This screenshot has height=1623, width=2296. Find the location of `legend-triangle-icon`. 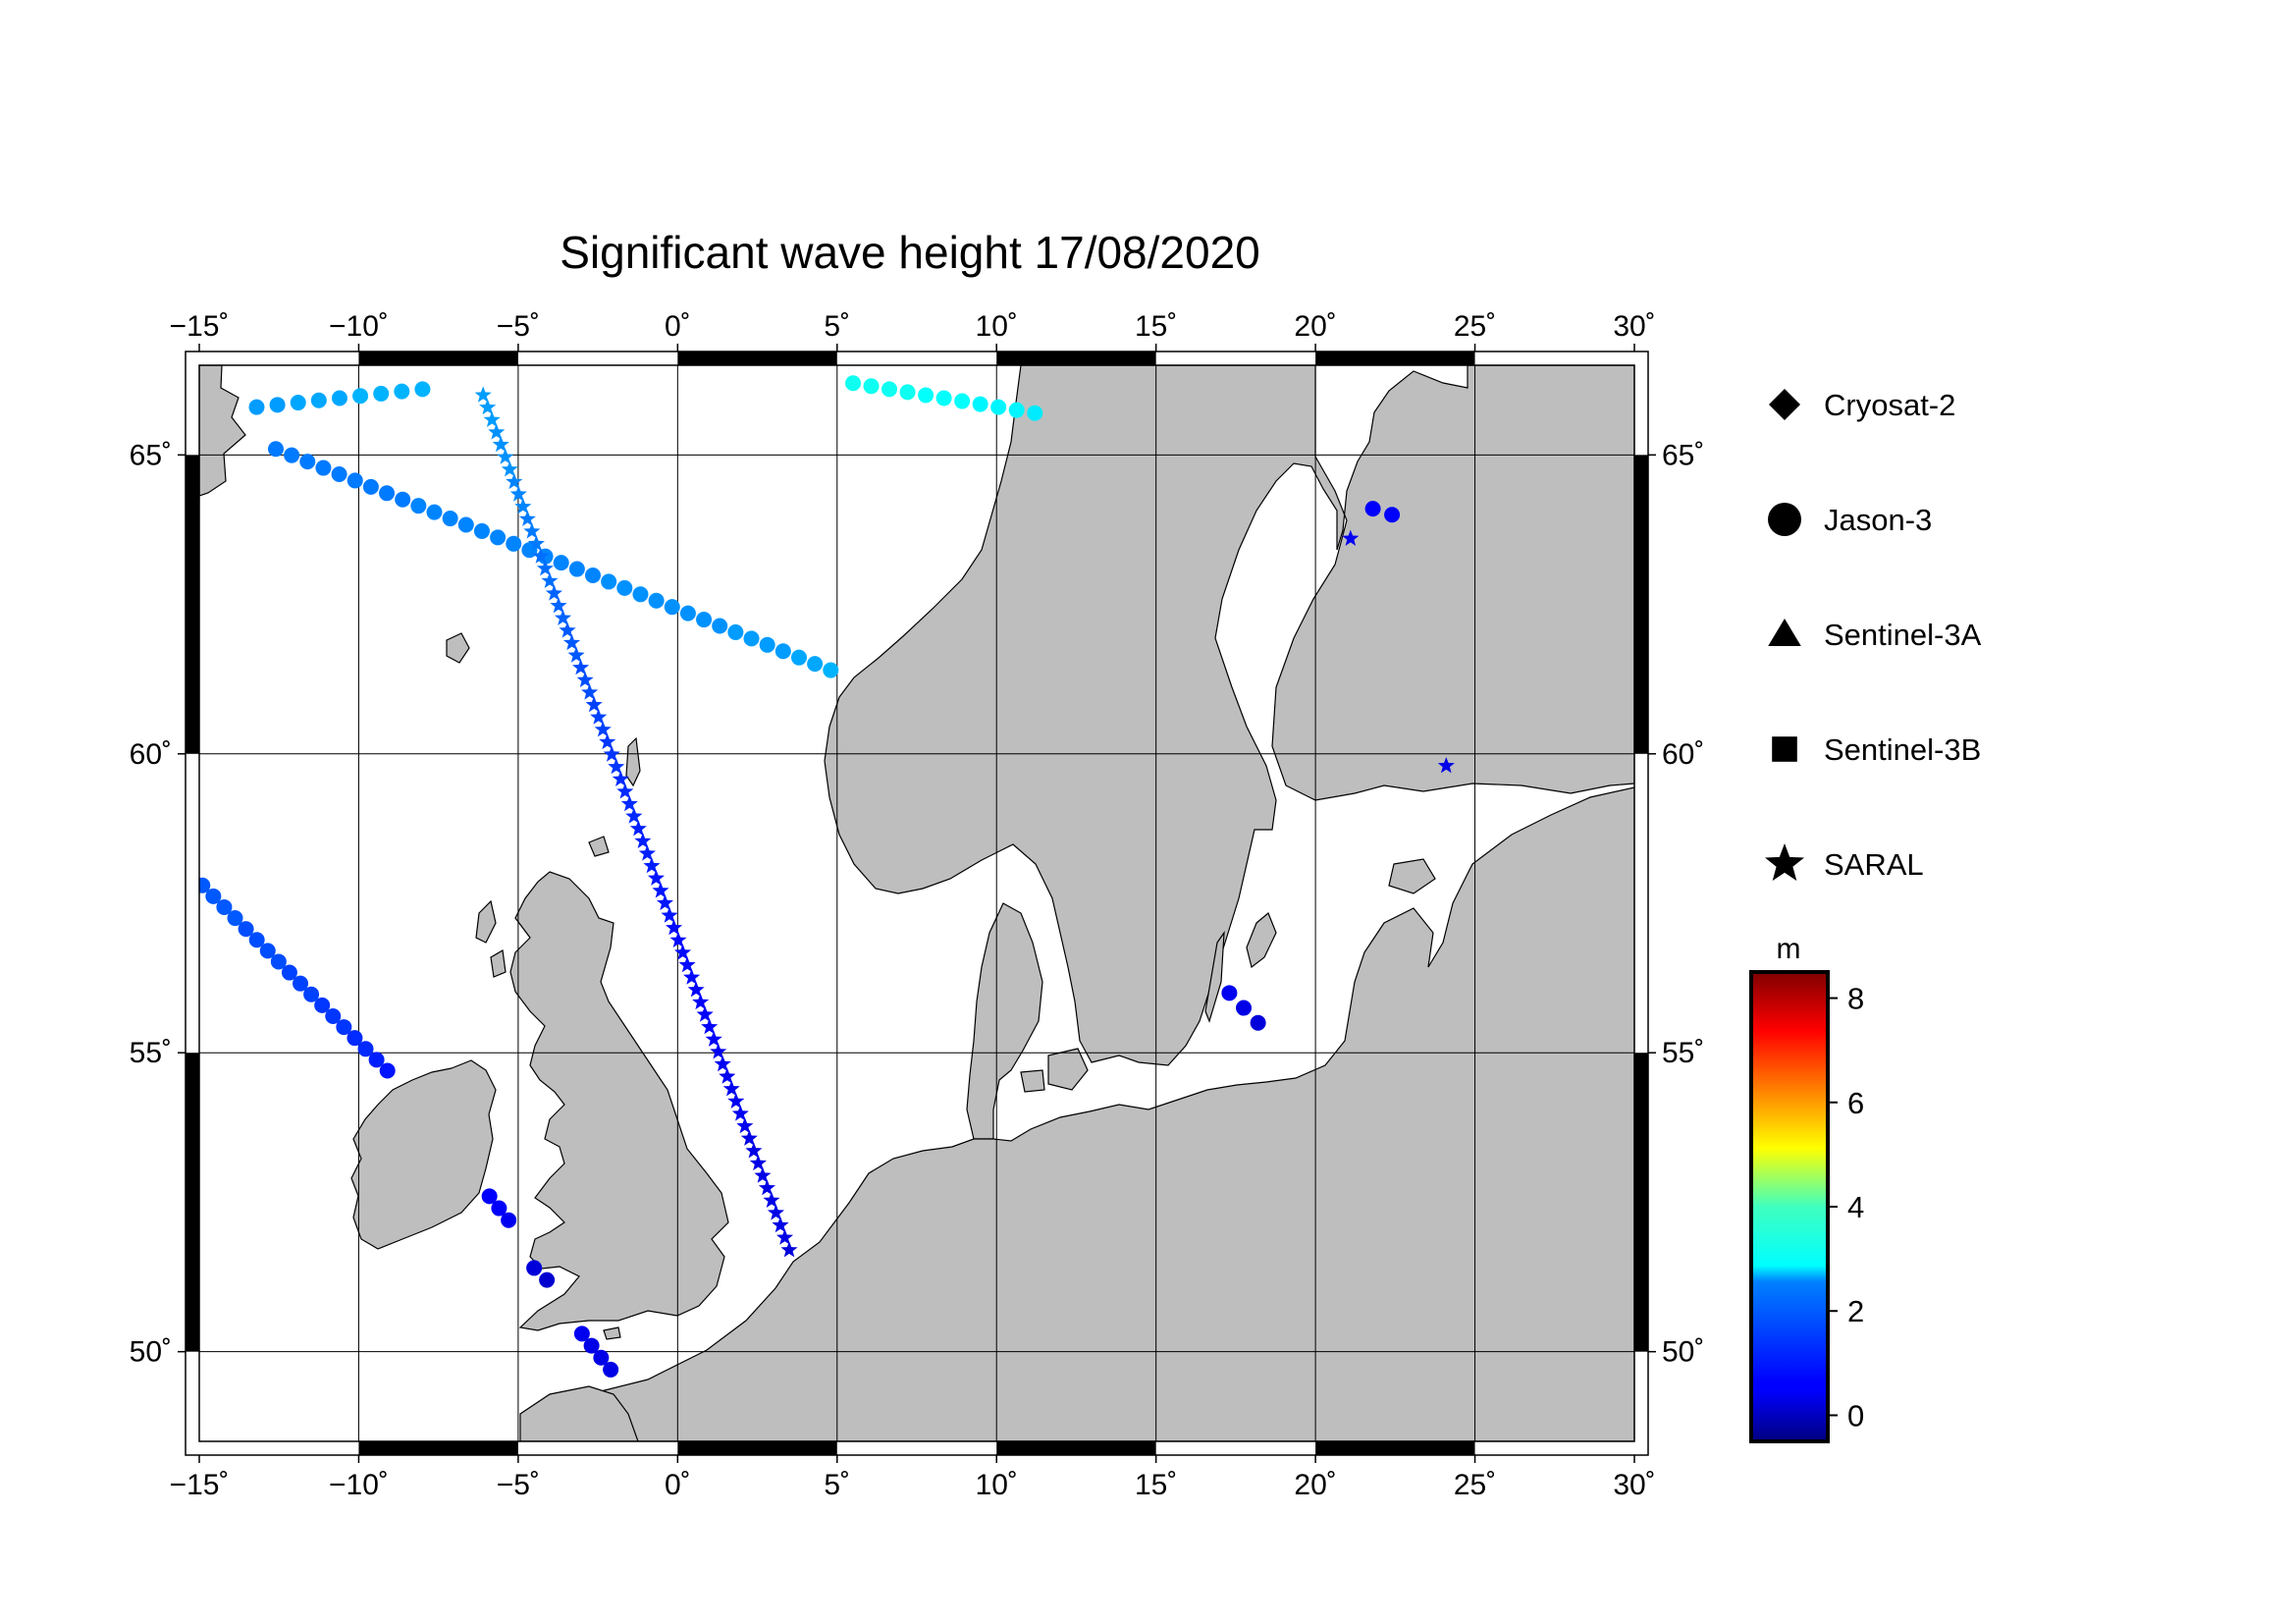

legend-triangle-icon is located at coordinates (1784, 632).